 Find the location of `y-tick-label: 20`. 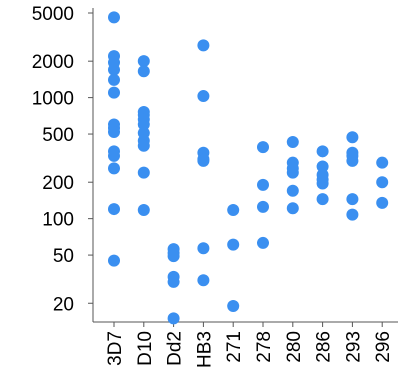

y-tick-label: 20 is located at coordinates (63, 304).